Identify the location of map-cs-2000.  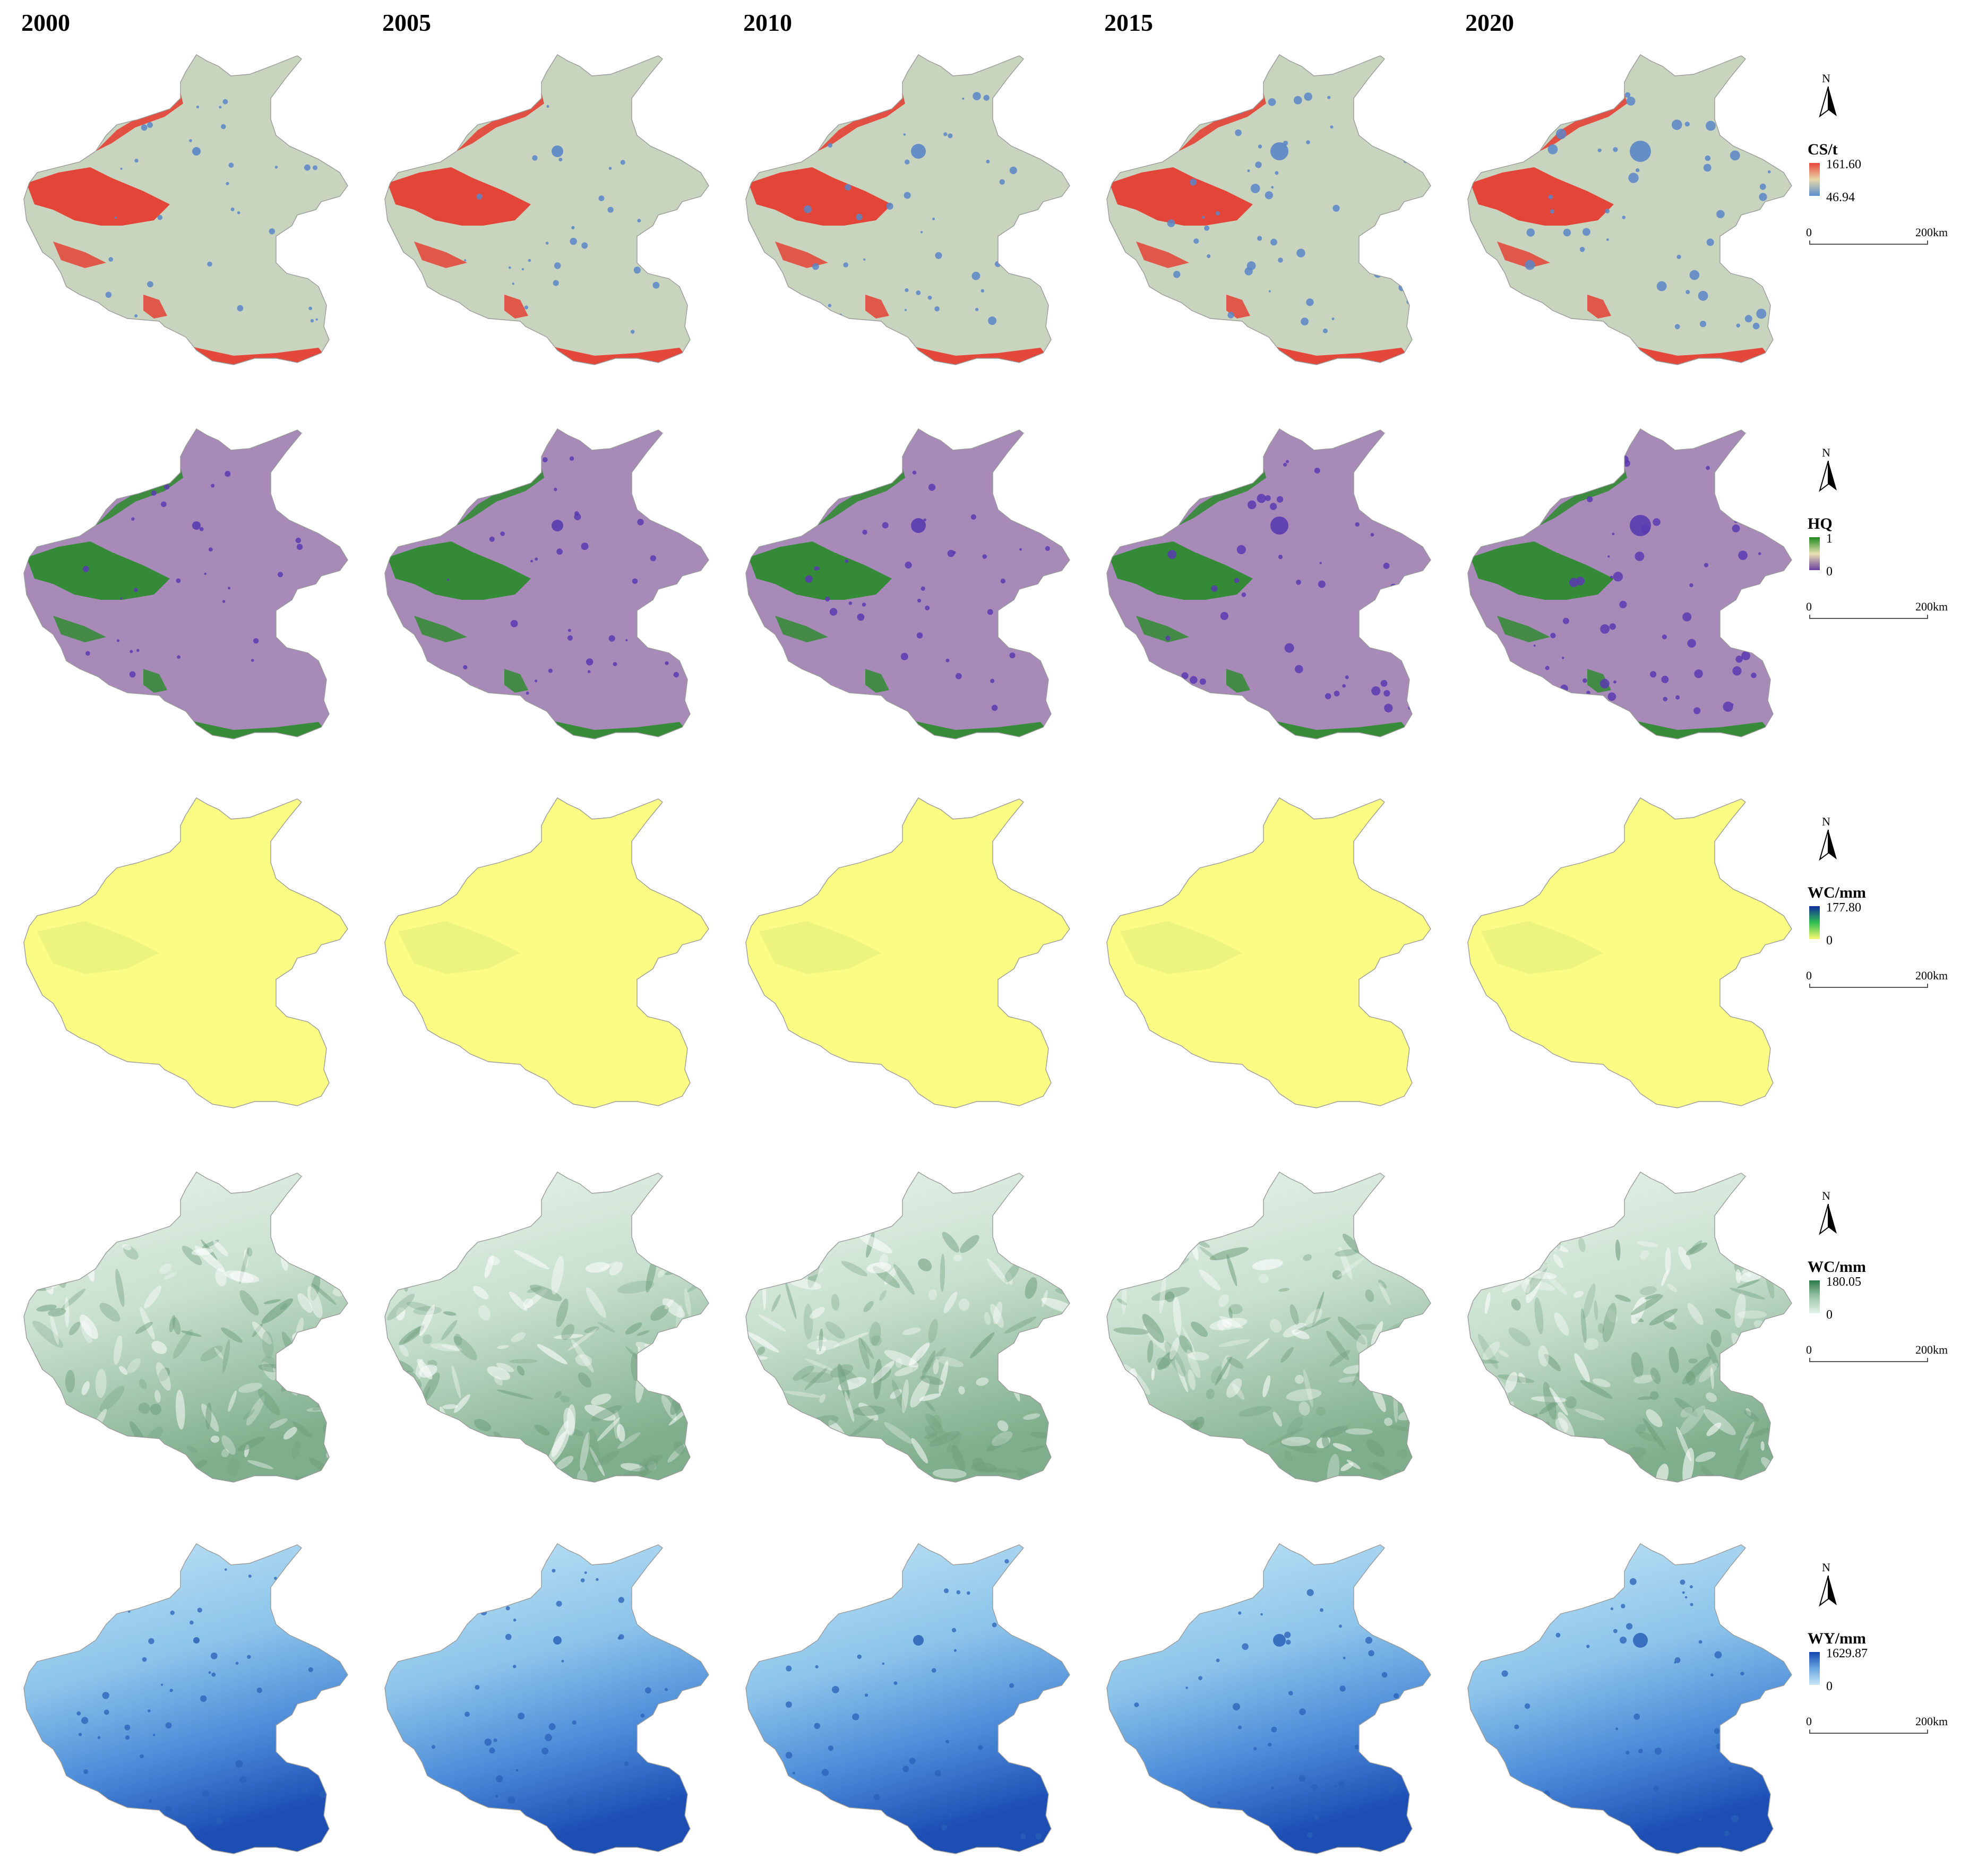
(186, 209).